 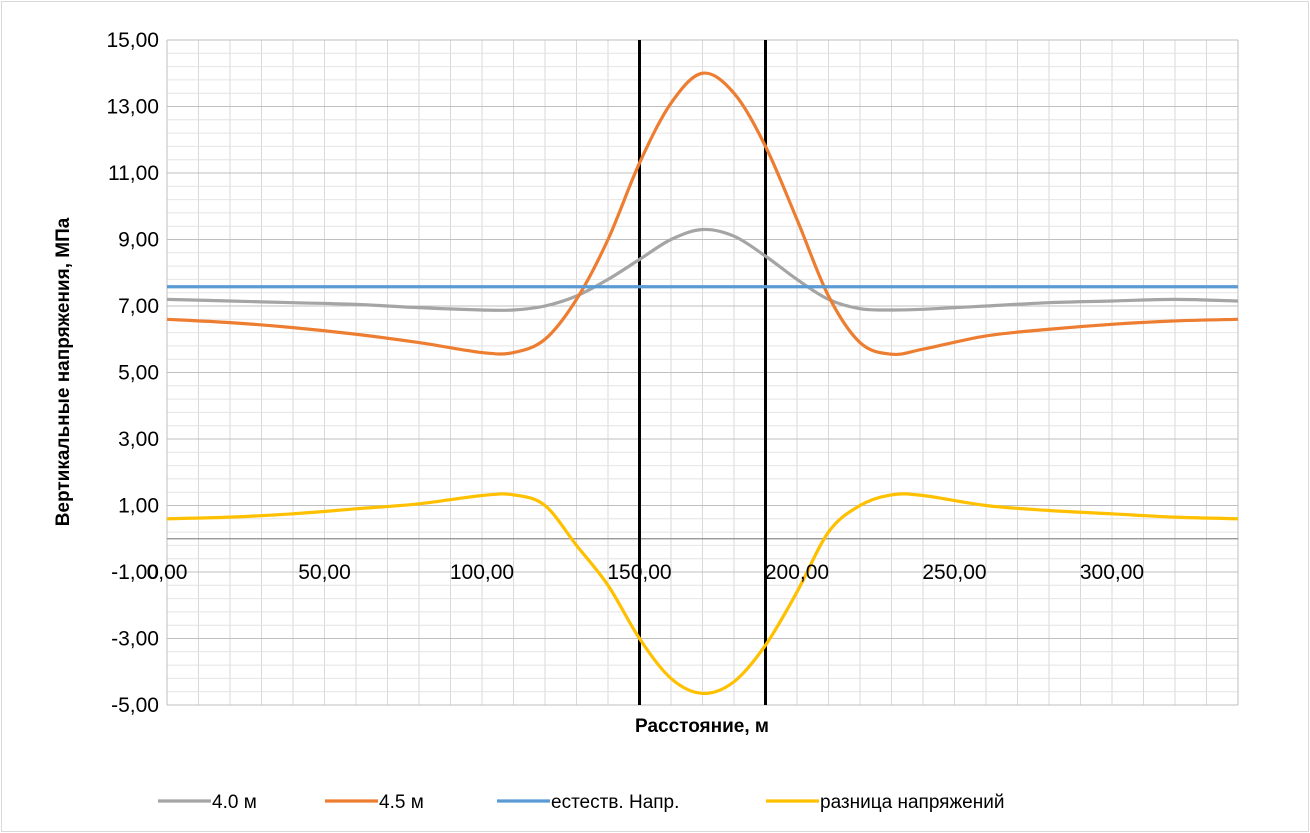 I want to click on legend-label: естеств. Напр., so click(x=615, y=802).